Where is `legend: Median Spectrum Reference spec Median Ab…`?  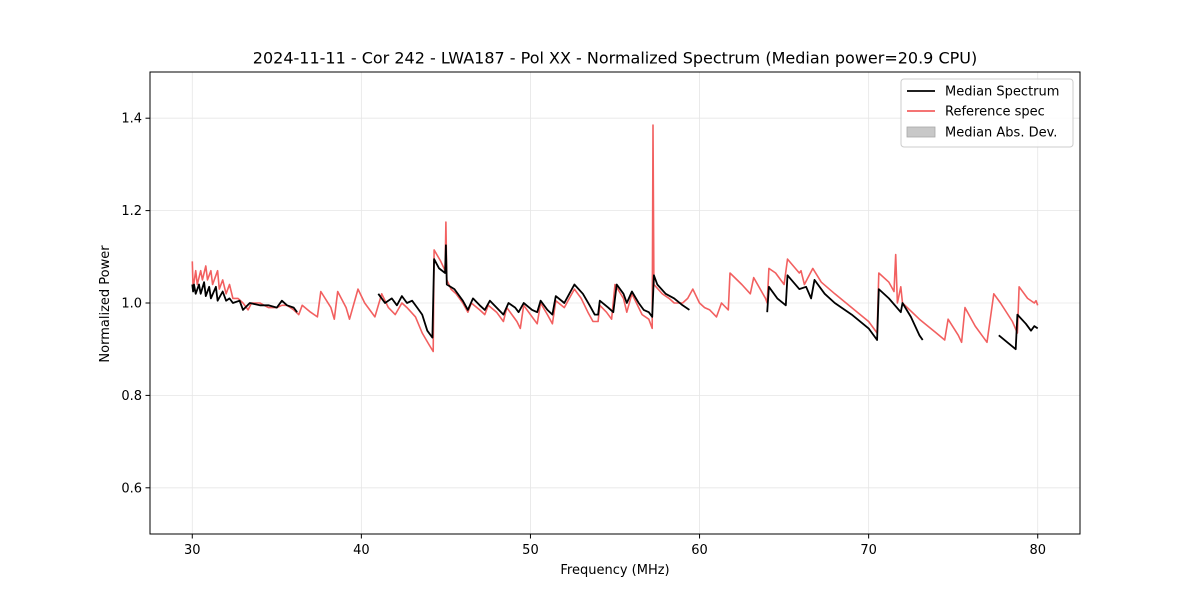
legend: Median Spectrum Reference spec Median Ab… is located at coordinates (987, 113).